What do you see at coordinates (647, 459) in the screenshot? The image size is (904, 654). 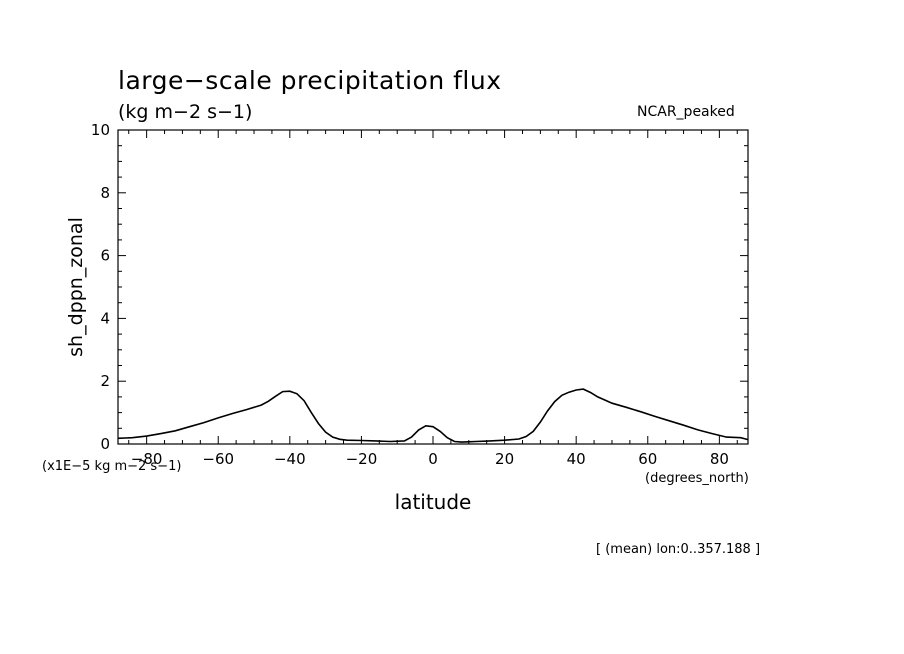 I see `x-tick-label: 60` at bounding box center [647, 459].